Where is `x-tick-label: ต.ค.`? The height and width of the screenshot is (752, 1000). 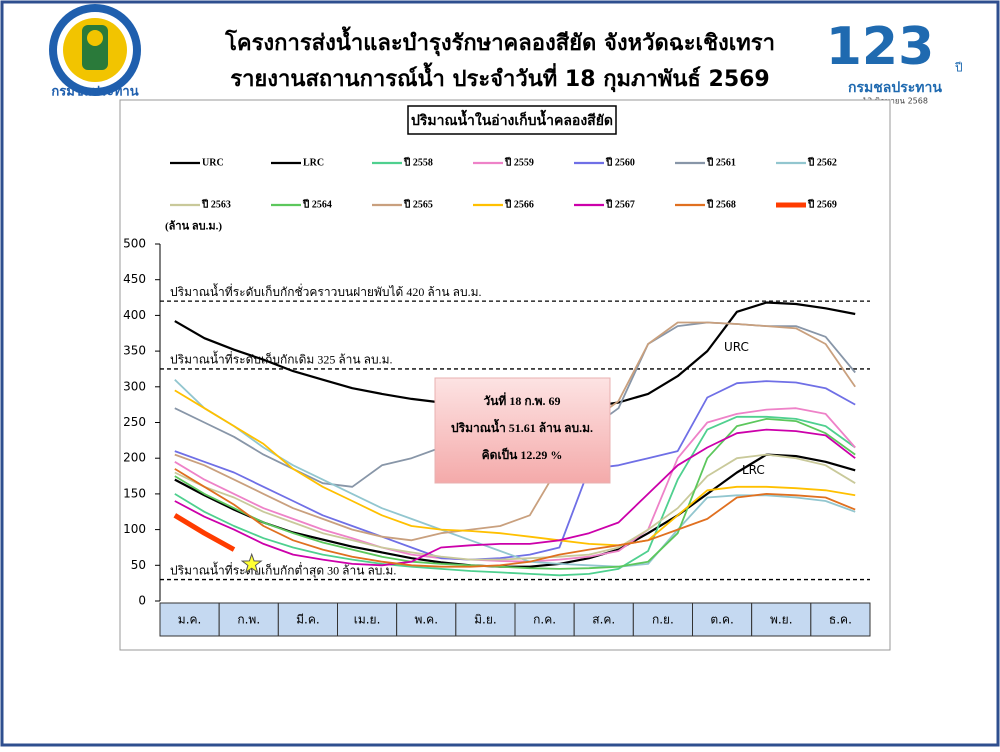 x-tick-label: ต.ค. is located at coordinates (721, 620).